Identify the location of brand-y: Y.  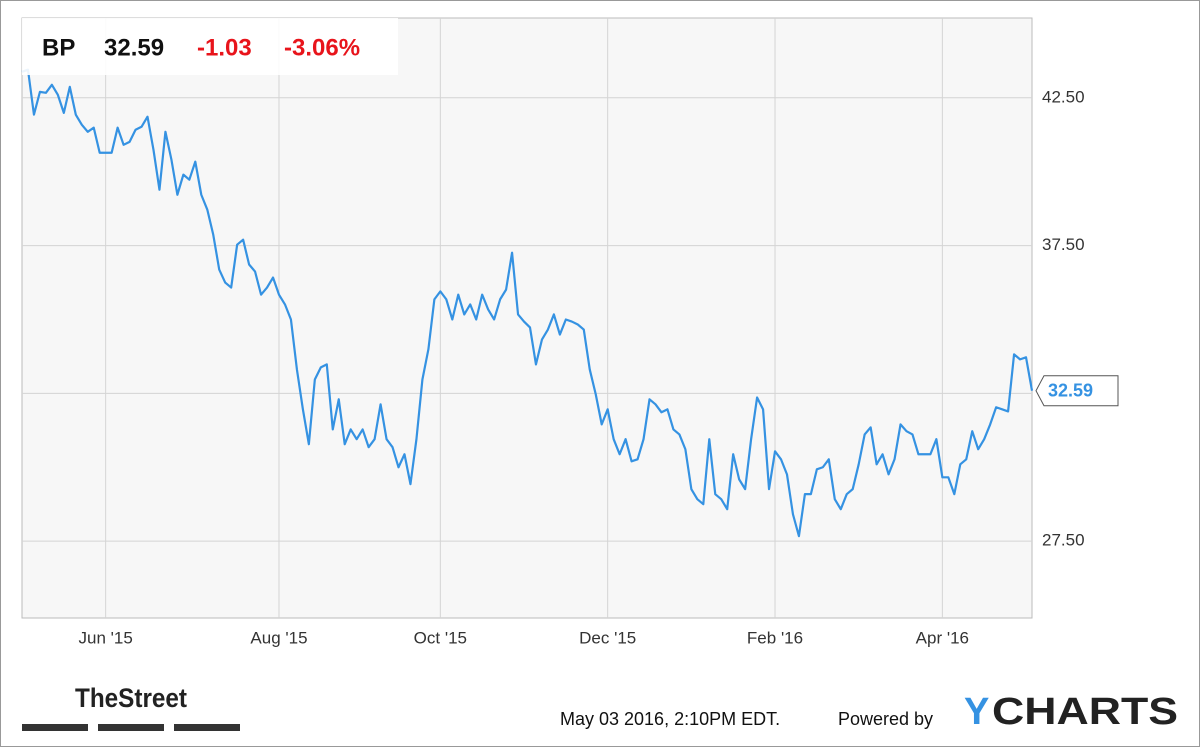
(976, 712).